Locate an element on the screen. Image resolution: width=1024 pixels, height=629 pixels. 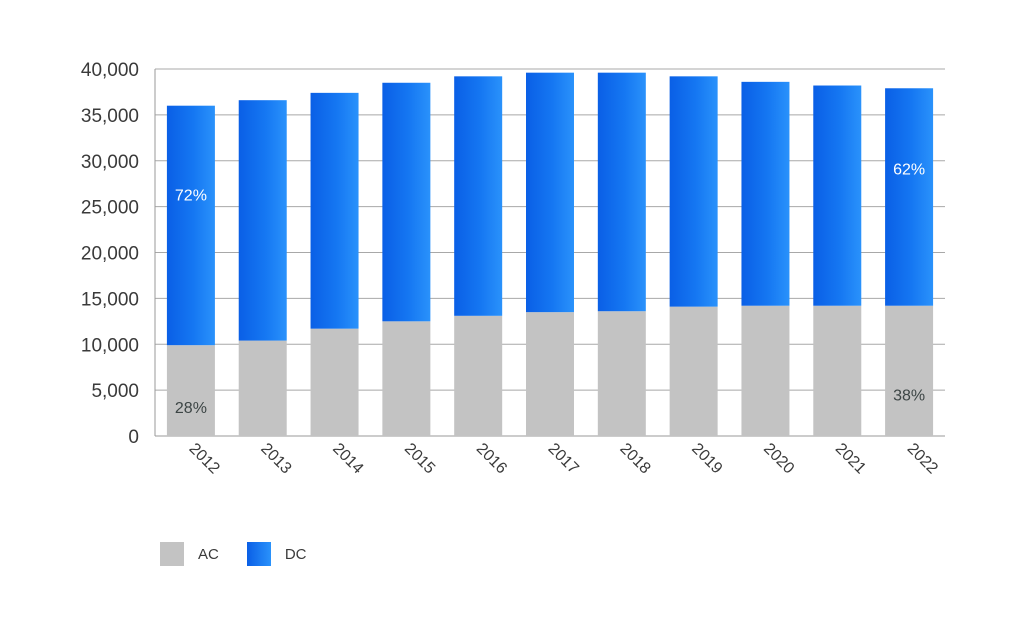
bar-dc-2019 is located at coordinates (693, 191).